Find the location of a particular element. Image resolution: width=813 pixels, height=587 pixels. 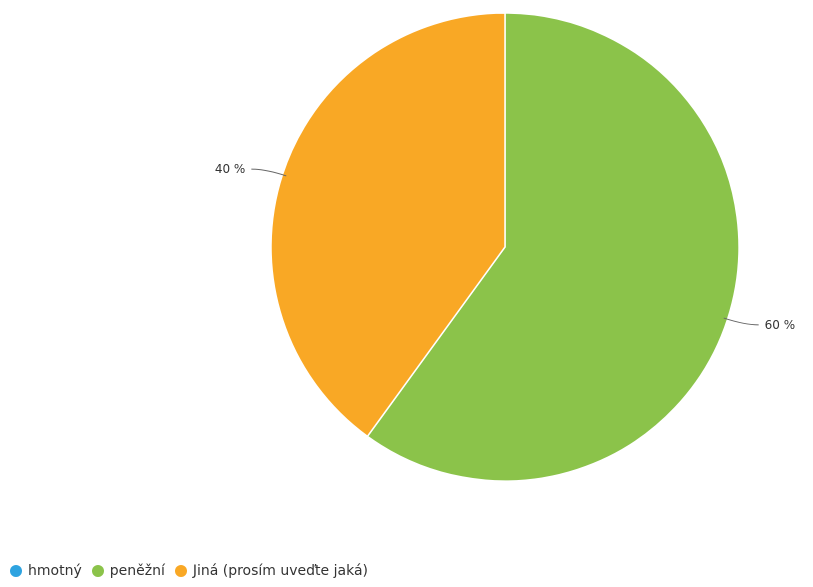

legend: hmotný peněžní Jiná (prosím uveďte jaká) is located at coordinates (194, 571).